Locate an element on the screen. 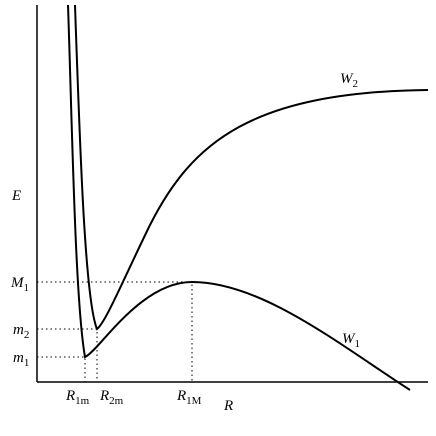 This screenshot has height=436, width=436. label-base: M is located at coordinates (17, 283).